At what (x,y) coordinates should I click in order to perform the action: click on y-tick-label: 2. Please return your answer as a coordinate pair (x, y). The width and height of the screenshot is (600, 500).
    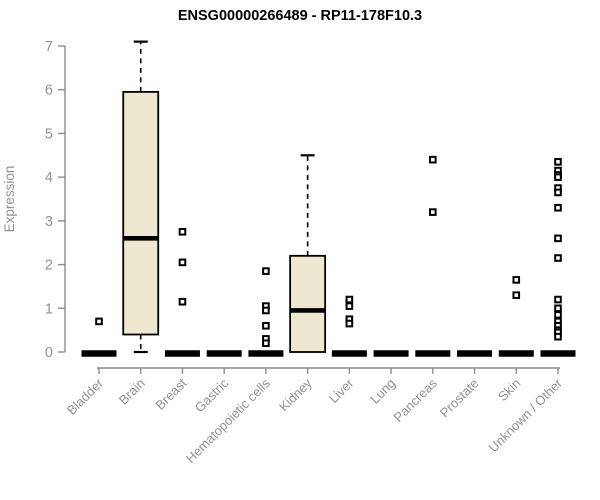
    Looking at the image, I should click on (49, 266).